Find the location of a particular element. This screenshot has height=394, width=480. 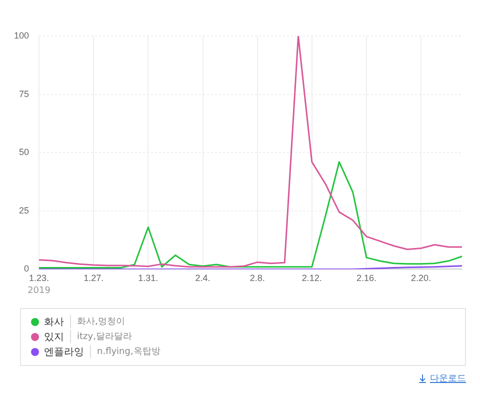

x-tick-label: 2.20. is located at coordinates (421, 278).